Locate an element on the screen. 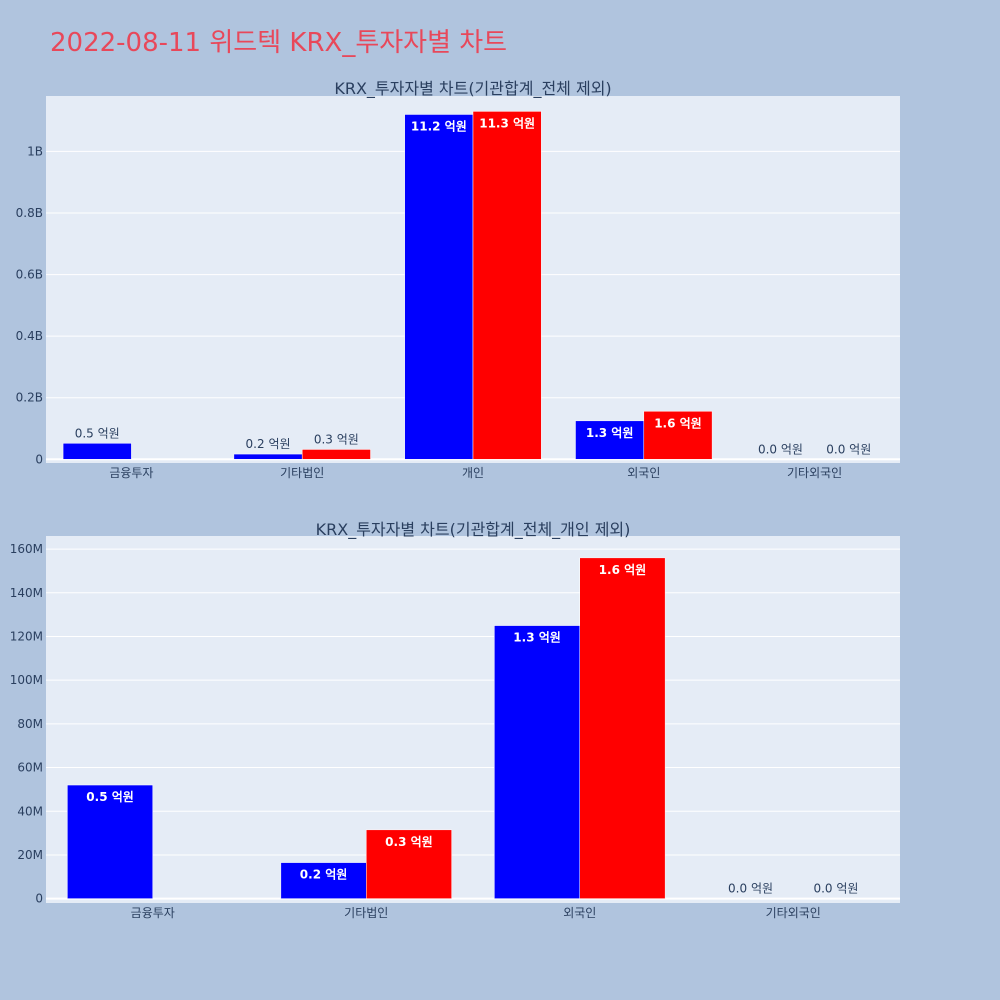 This screenshot has height=1000, width=1000. data-label: 11.2 억원 is located at coordinates (439, 126).